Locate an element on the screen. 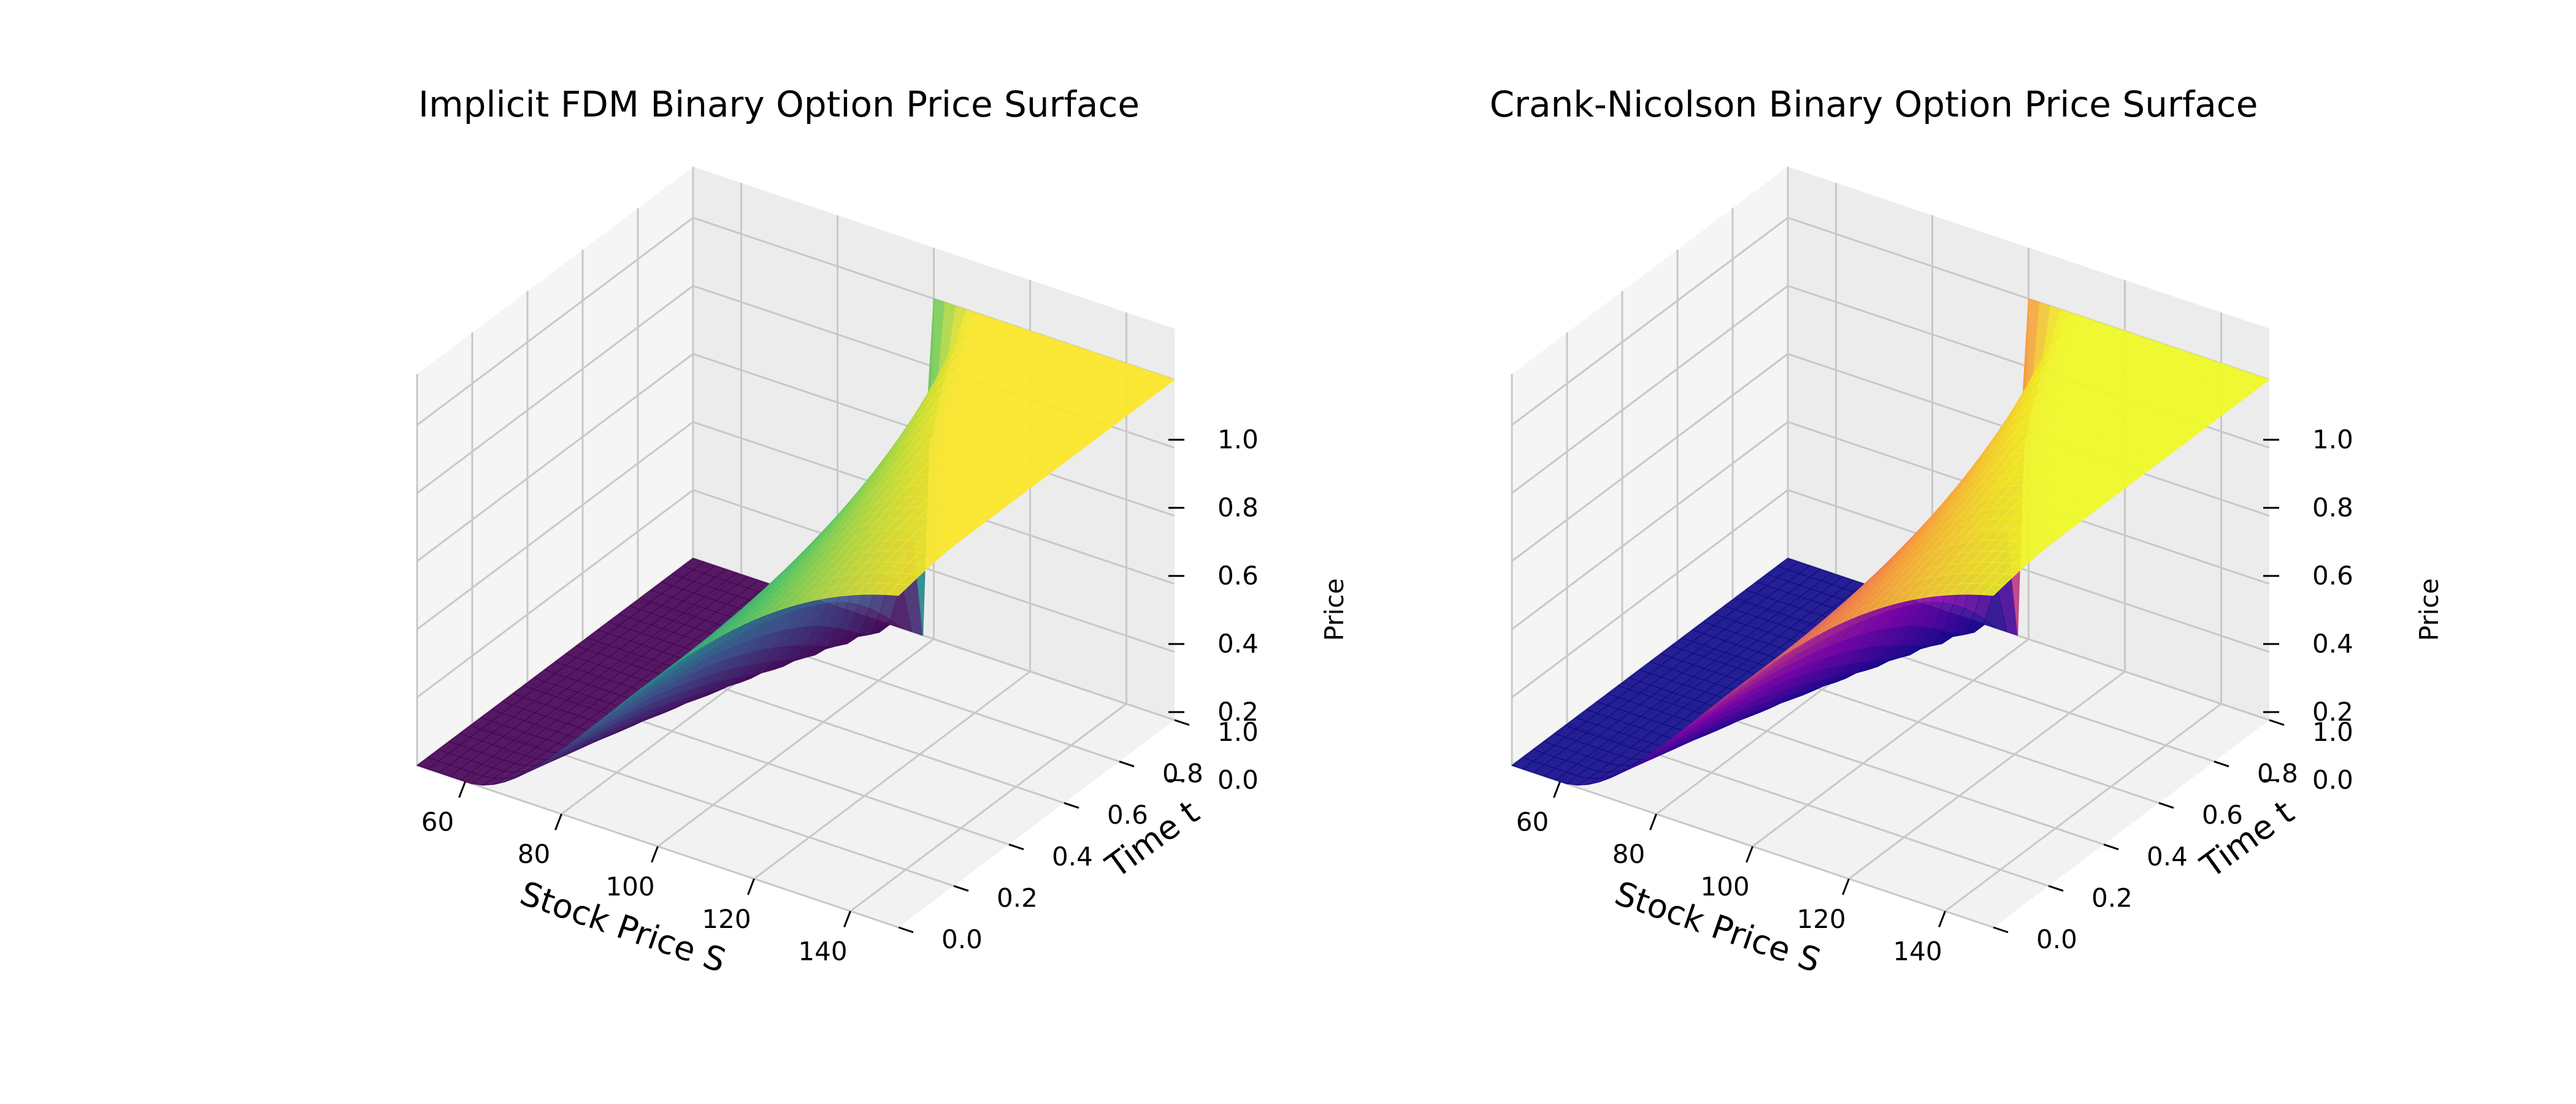 The image size is (2576, 1104). chart-title: Implicit FDM Binary Option Price Surface is located at coordinates (779, 104).